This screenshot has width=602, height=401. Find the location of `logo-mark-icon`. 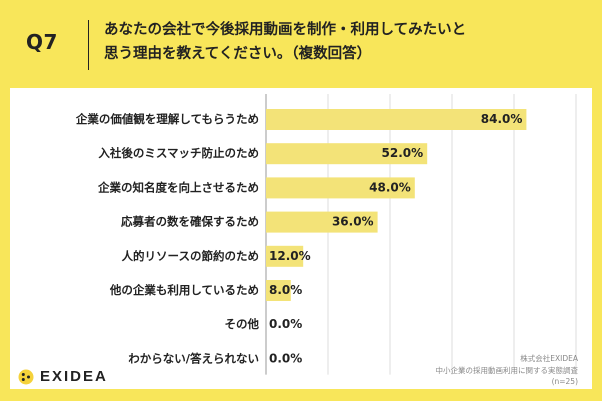

logo-mark-icon is located at coordinates (26, 376).